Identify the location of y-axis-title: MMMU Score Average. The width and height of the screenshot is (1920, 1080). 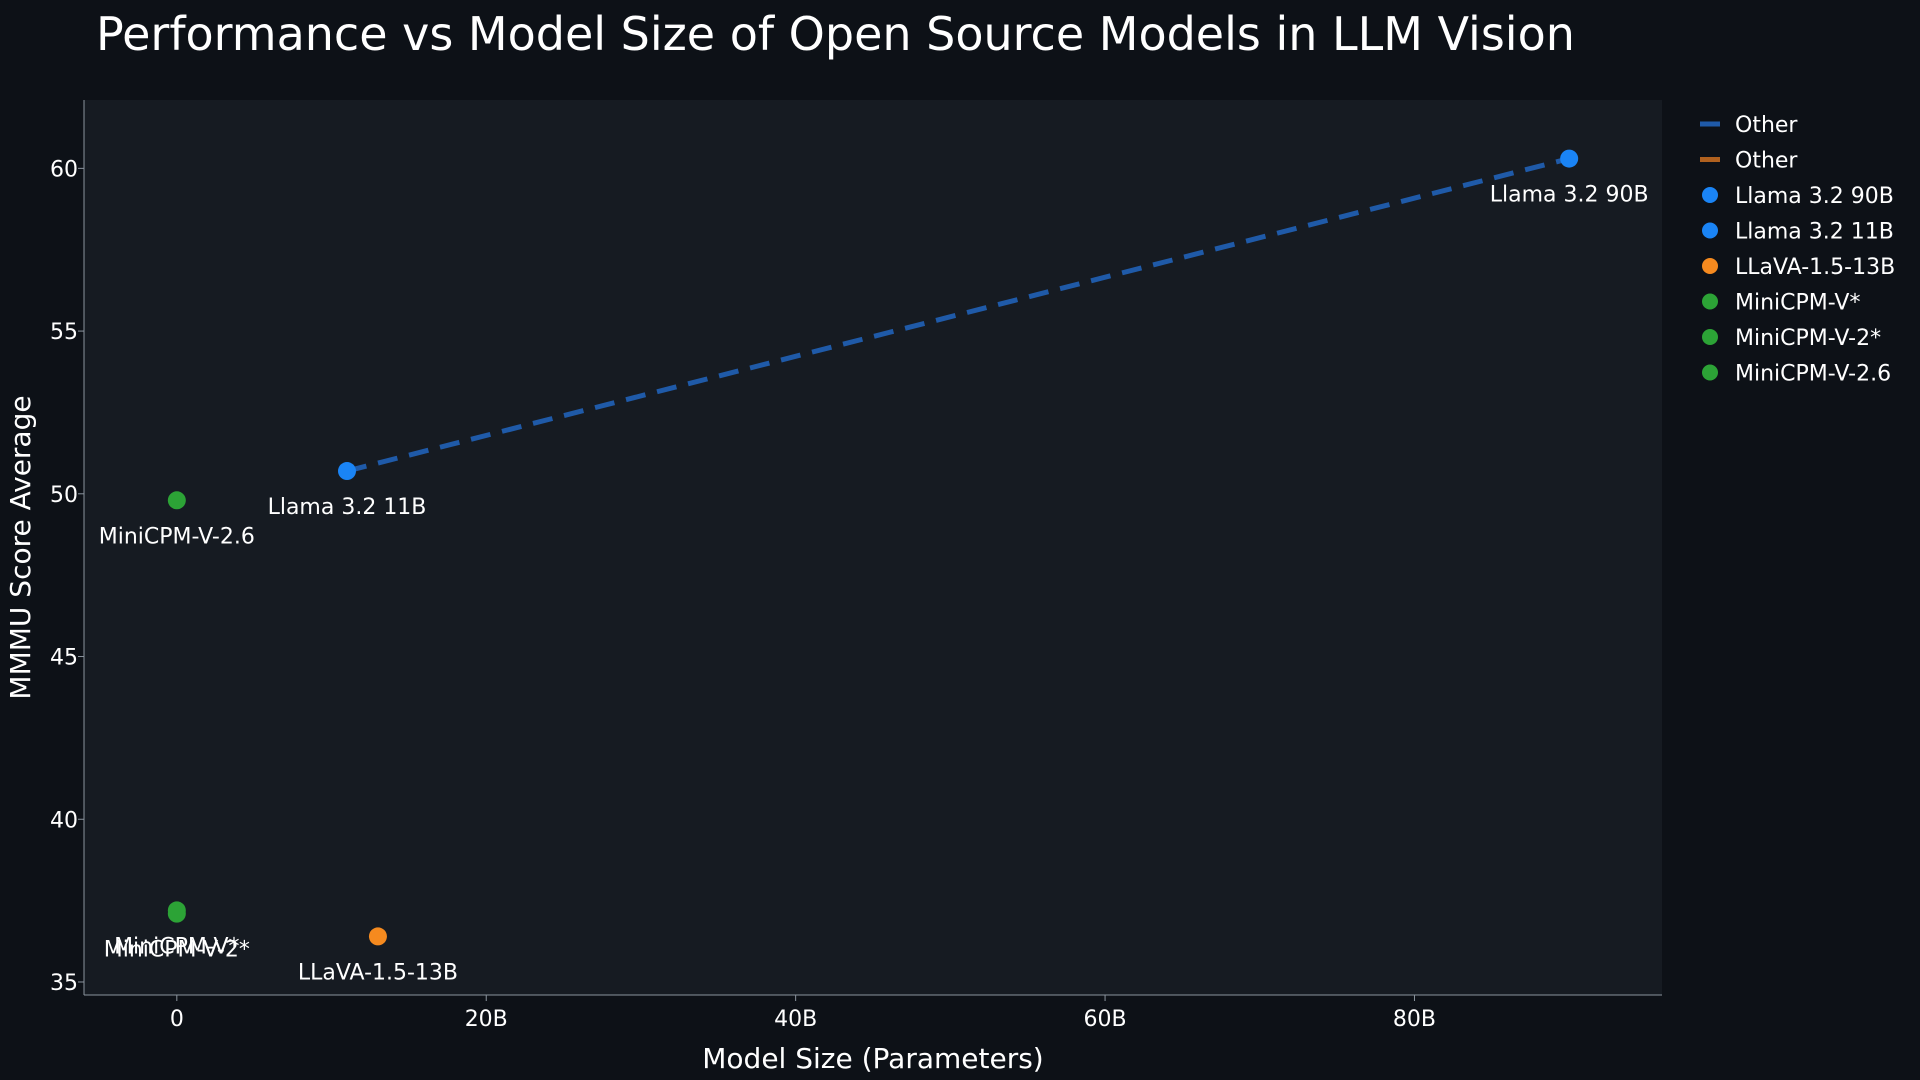
(20, 547).